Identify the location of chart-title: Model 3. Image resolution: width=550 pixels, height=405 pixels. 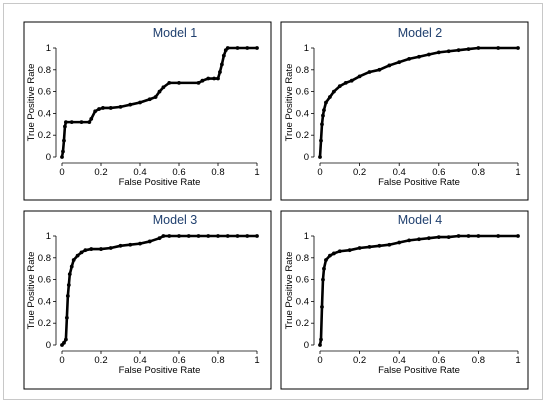
(175, 220).